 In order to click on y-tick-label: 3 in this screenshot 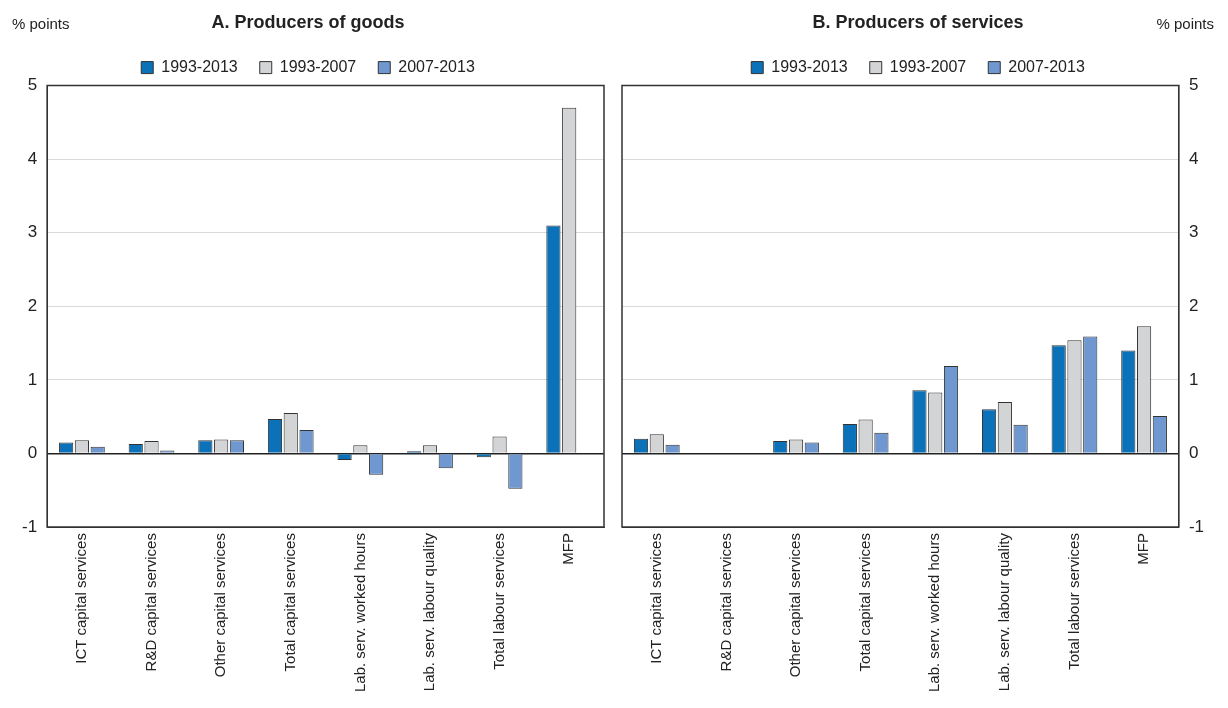, I will do `click(32, 232)`.